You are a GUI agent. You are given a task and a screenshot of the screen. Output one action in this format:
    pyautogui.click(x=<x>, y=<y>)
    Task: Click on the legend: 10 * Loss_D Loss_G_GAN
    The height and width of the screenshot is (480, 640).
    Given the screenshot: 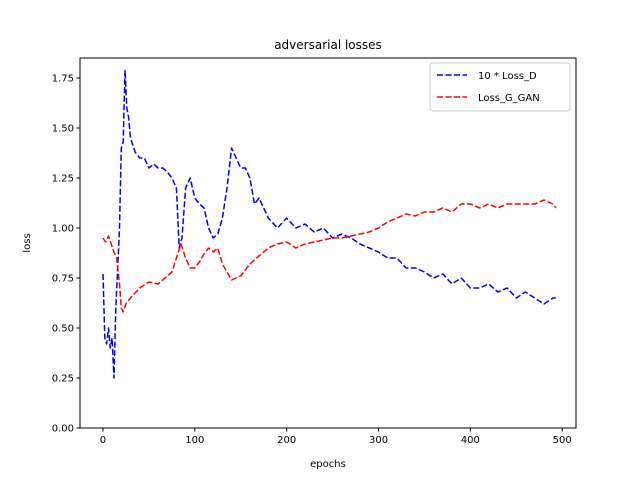 What is the action you would take?
    pyautogui.click(x=500, y=87)
    